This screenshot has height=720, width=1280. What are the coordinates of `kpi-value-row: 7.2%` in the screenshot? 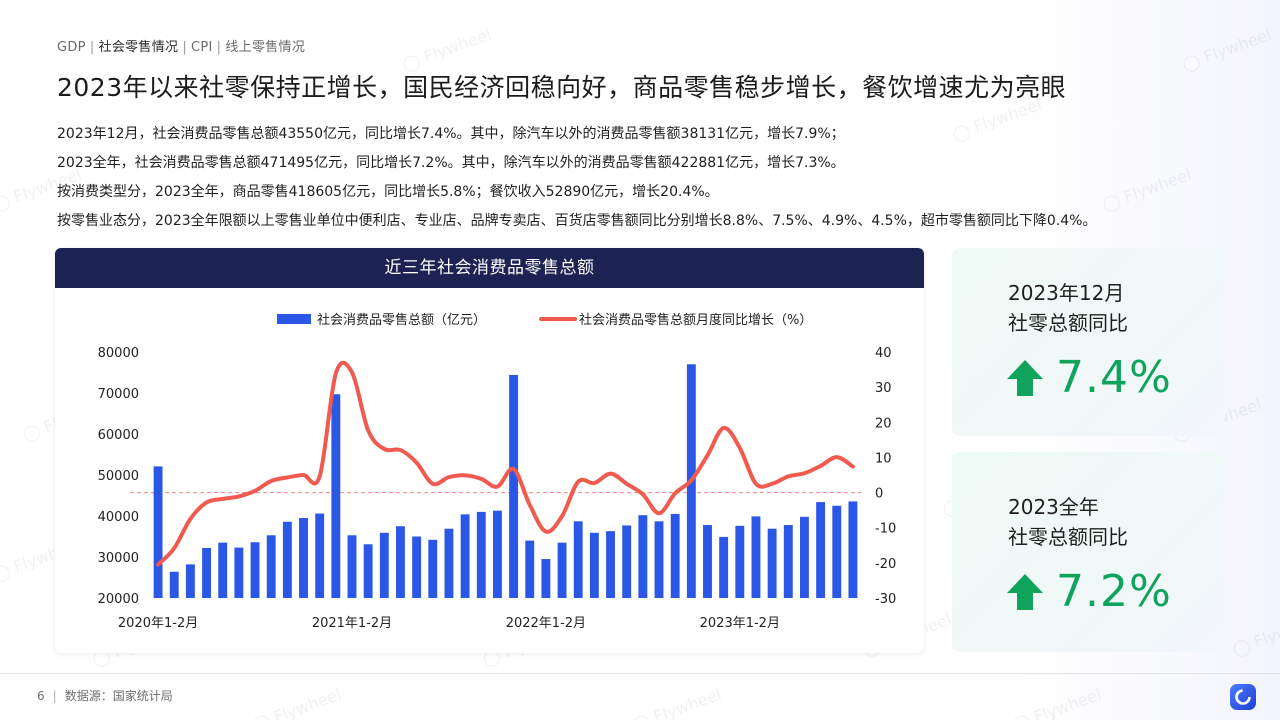 It's located at (1089, 591).